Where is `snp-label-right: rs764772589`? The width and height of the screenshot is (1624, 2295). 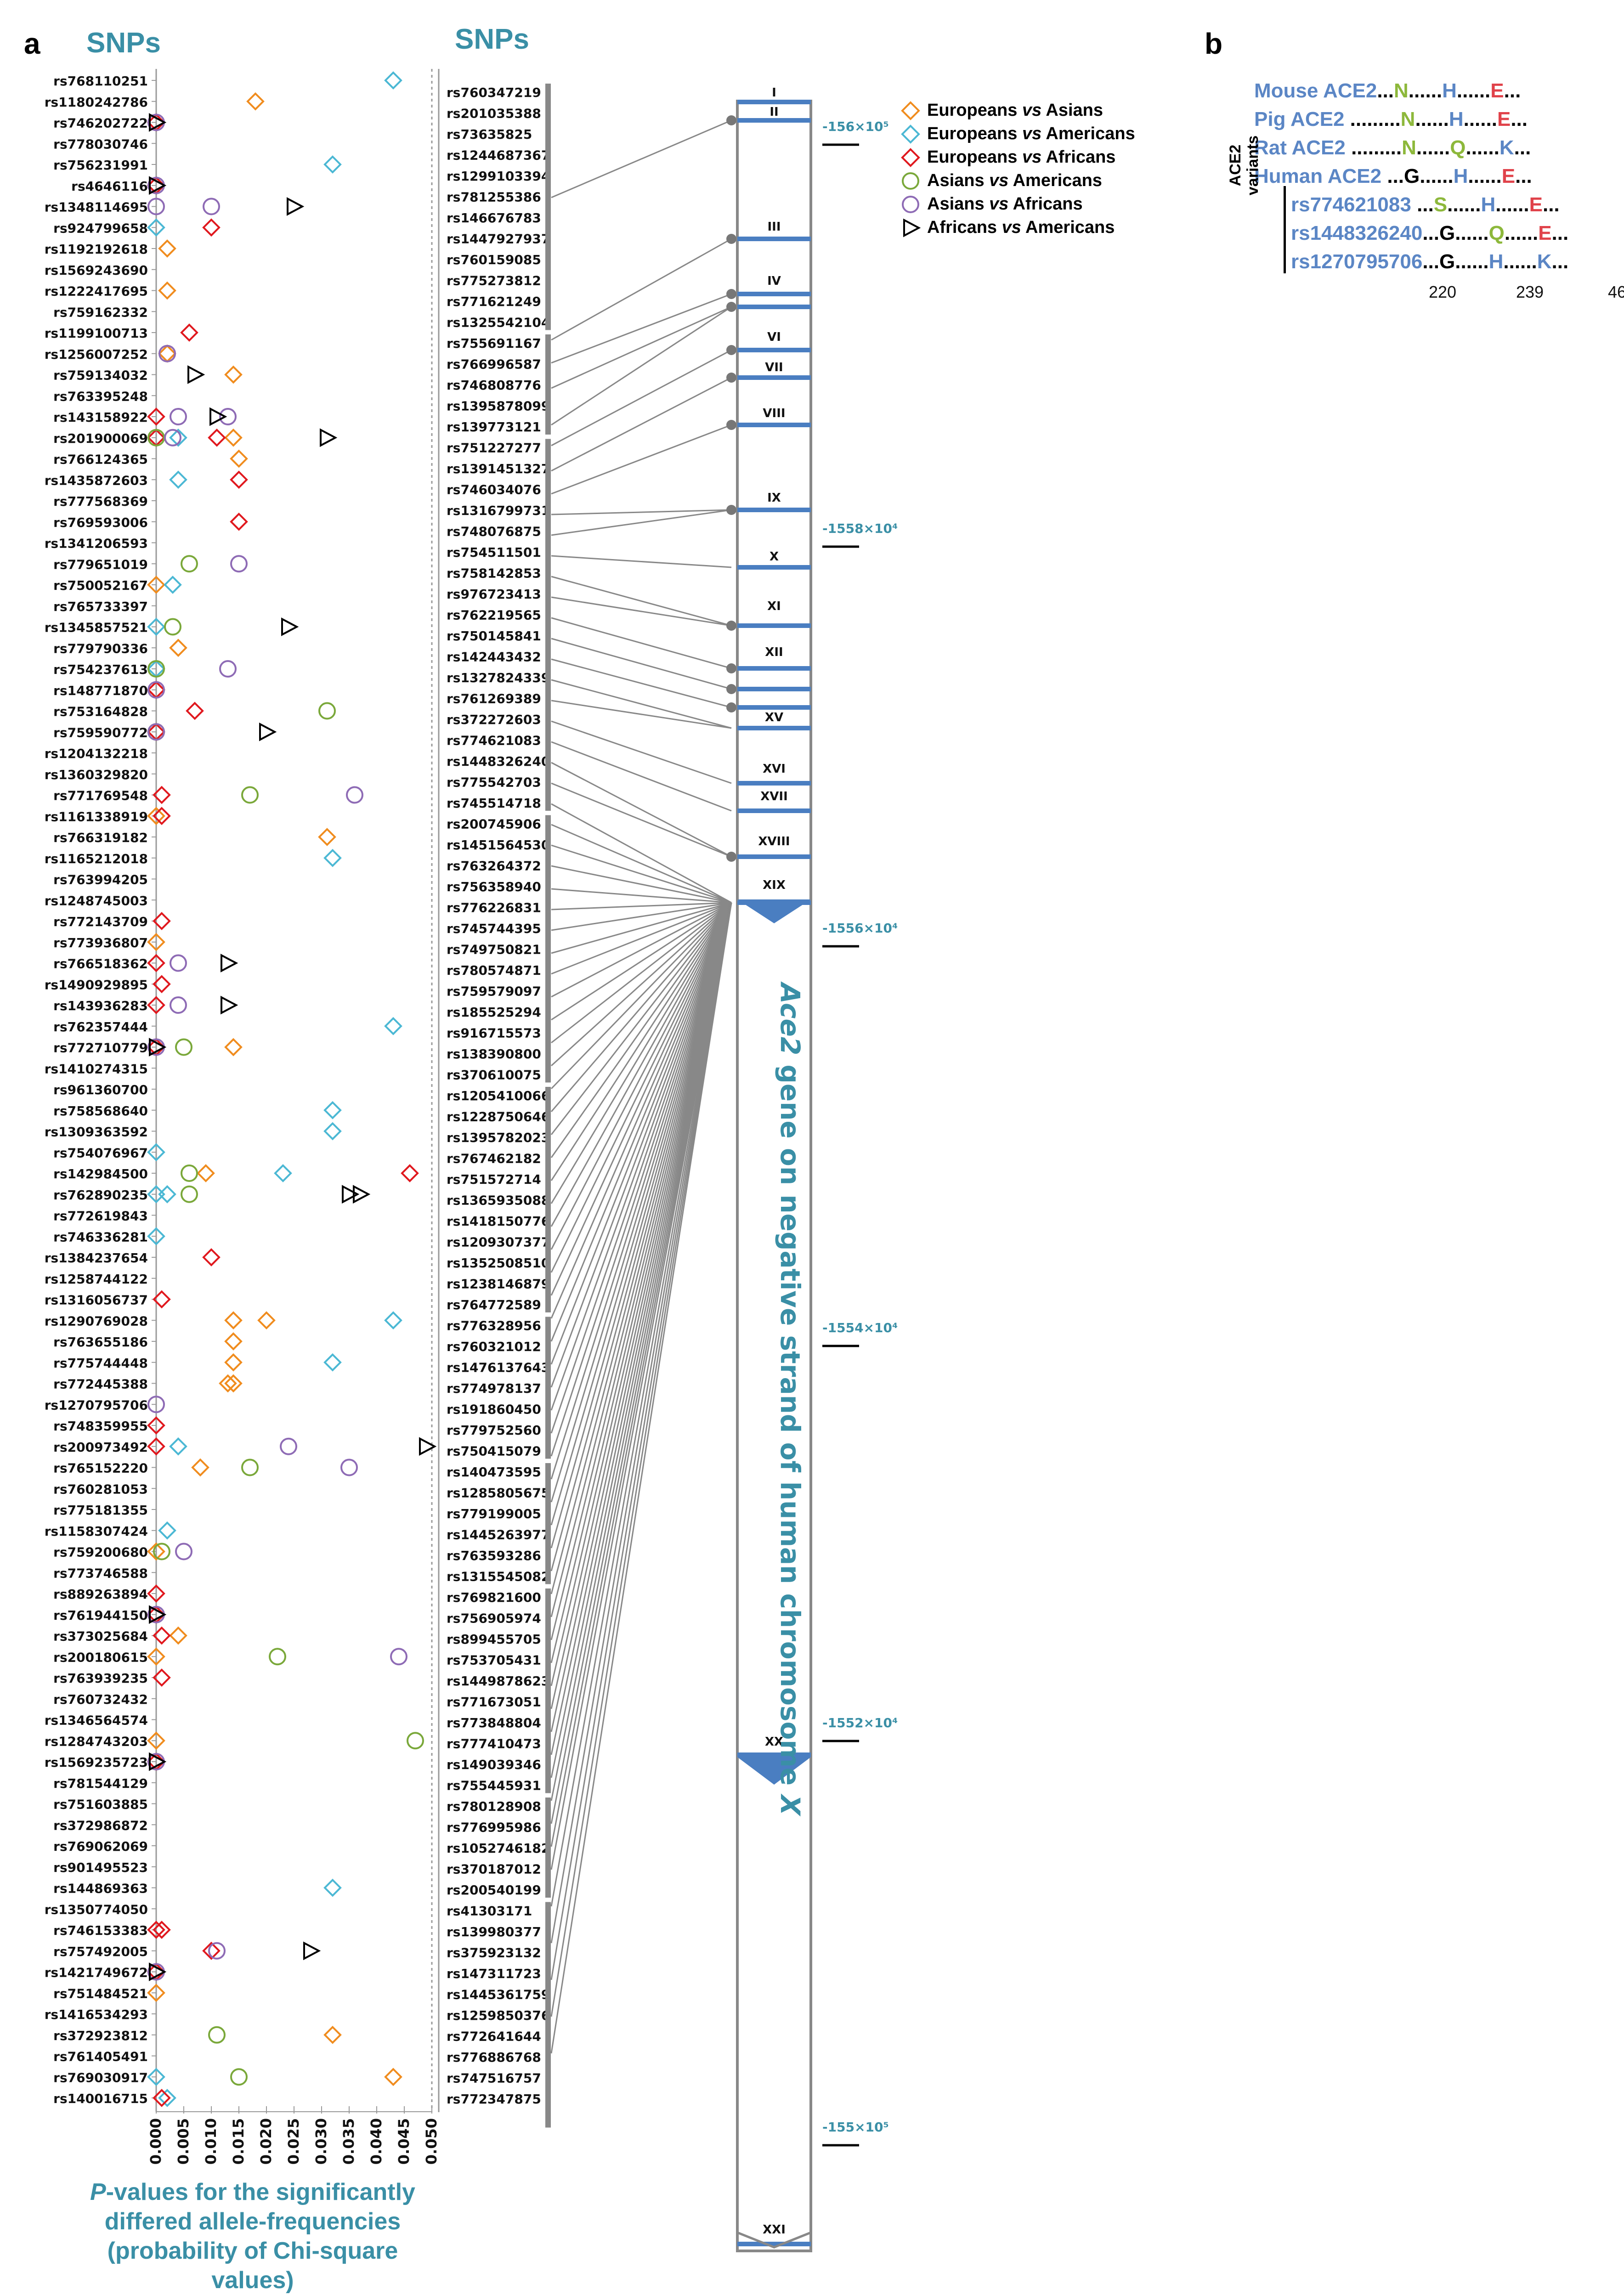
snp-label-right: rs764772589 is located at coordinates (494, 1304).